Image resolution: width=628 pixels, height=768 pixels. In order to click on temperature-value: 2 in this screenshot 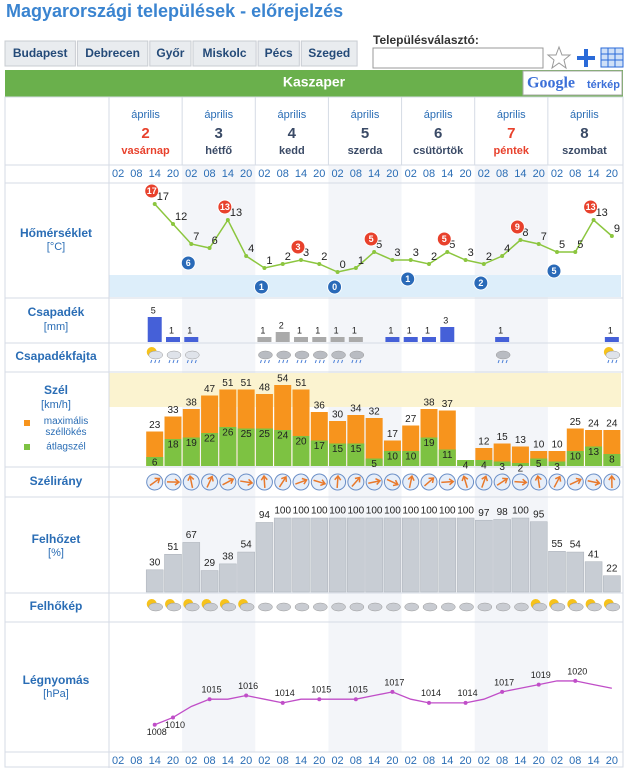, I will do `click(288, 257)`.